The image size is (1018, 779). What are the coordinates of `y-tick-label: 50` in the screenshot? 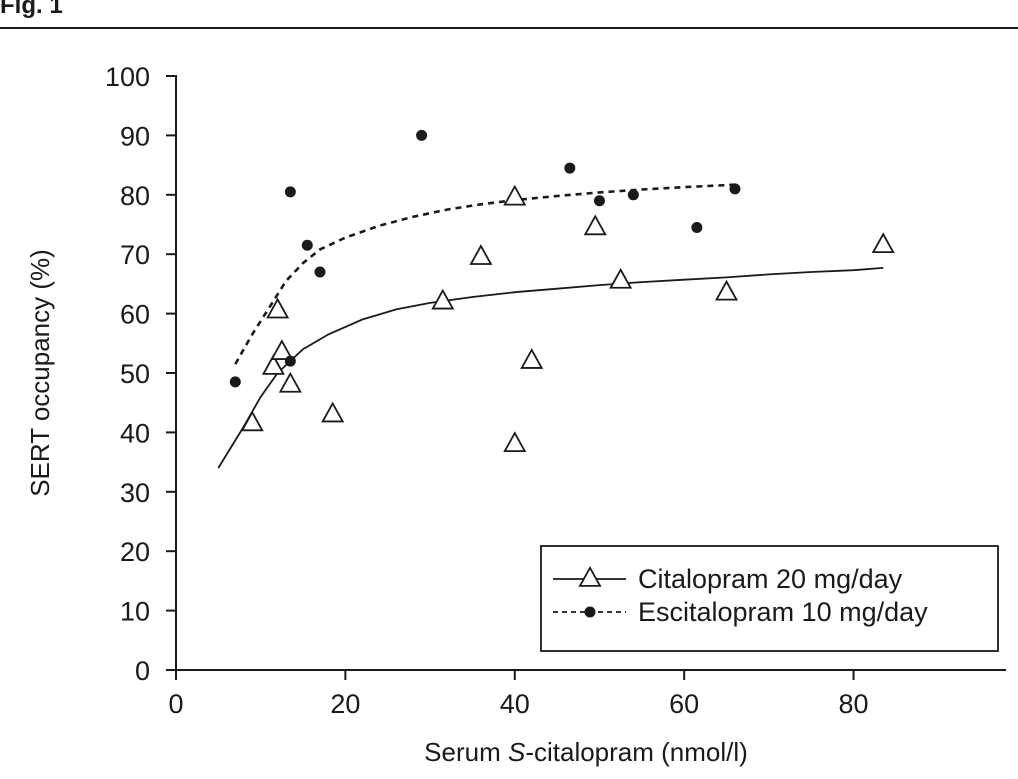 It's located at (135, 374).